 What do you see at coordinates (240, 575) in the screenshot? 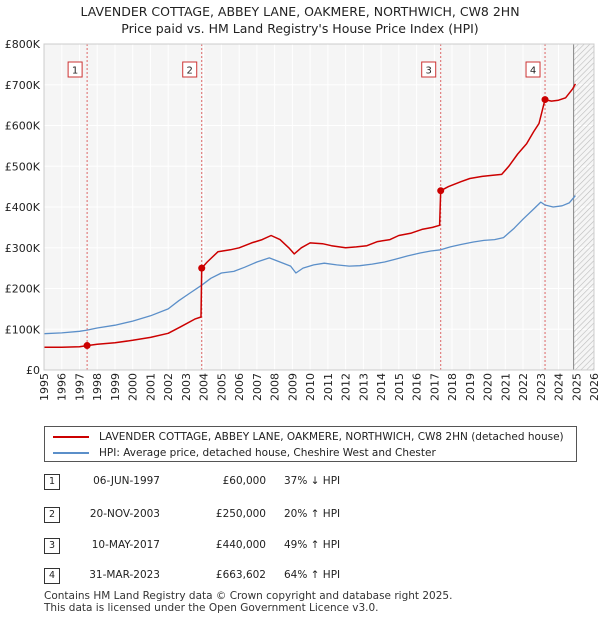
I see `sale-price: £663,602` at bounding box center [240, 575].